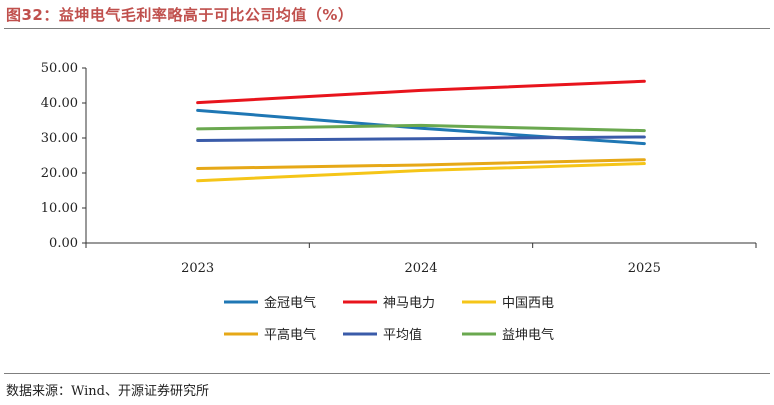 This screenshot has height=405, width=774. Describe the element at coordinates (59, 103) in the screenshot. I see `y-tick-label: 40.00` at that location.